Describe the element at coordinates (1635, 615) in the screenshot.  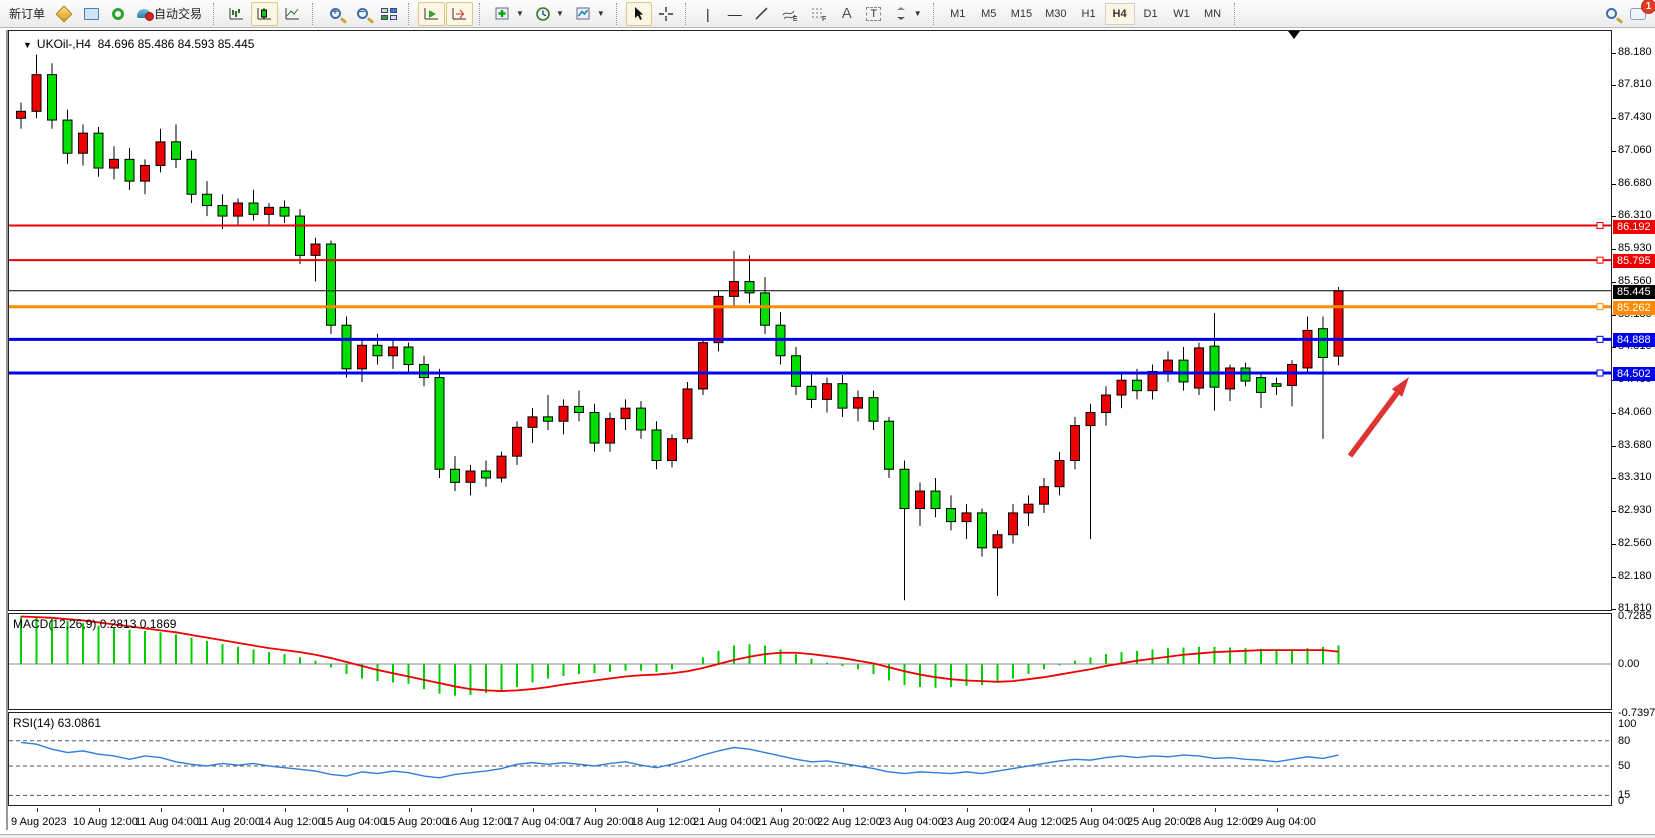
I see `macd-axis-label: 0.7285` at that location.